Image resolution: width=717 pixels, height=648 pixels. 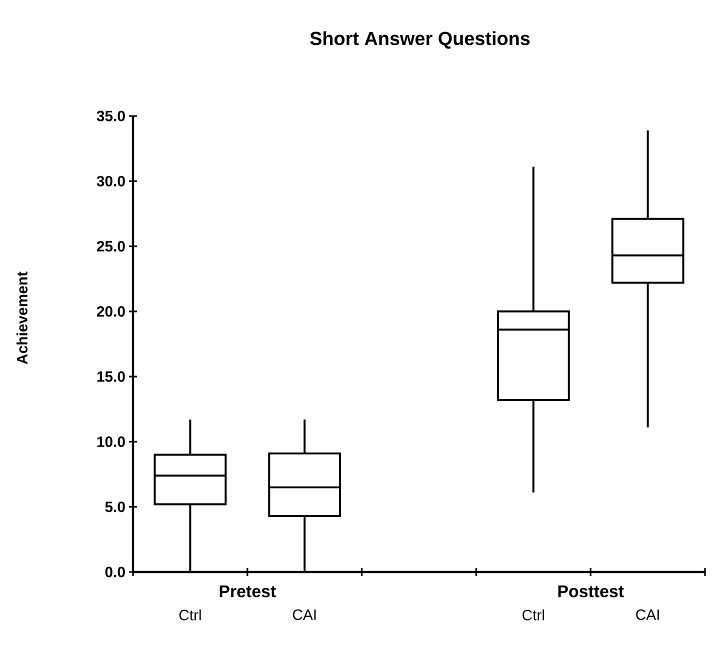 What do you see at coordinates (115, 572) in the screenshot?
I see `y-tick-label: 0.0` at bounding box center [115, 572].